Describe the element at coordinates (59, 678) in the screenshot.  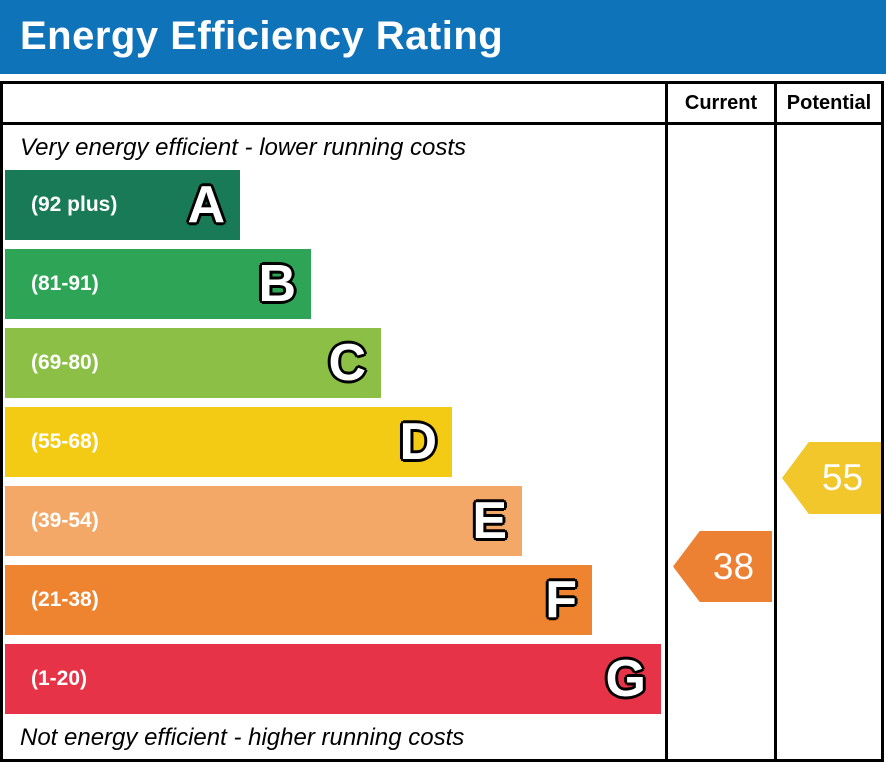
I see `band-range-label: (1-20)` at that location.